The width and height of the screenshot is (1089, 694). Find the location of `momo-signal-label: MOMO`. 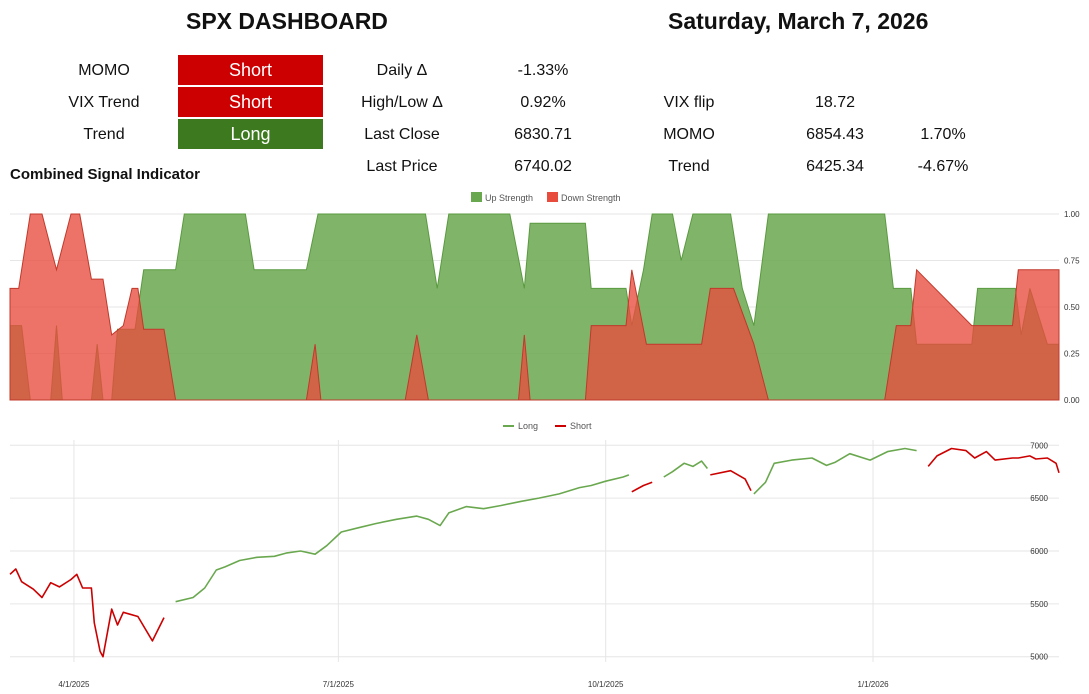

momo-signal-label: MOMO is located at coordinates (104, 70).